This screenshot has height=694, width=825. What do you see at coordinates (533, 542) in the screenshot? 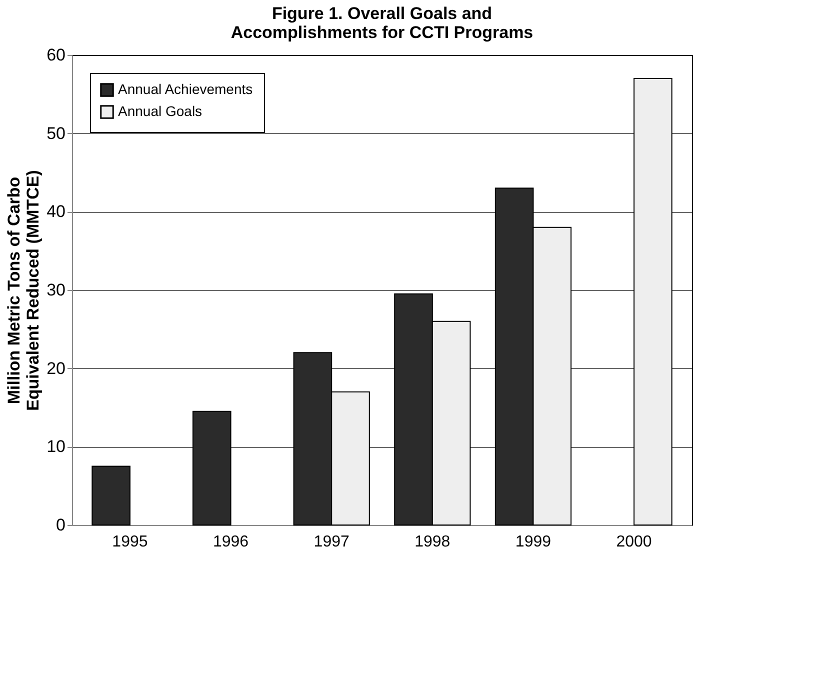
I see `x-tick-label: 1999` at bounding box center [533, 542].